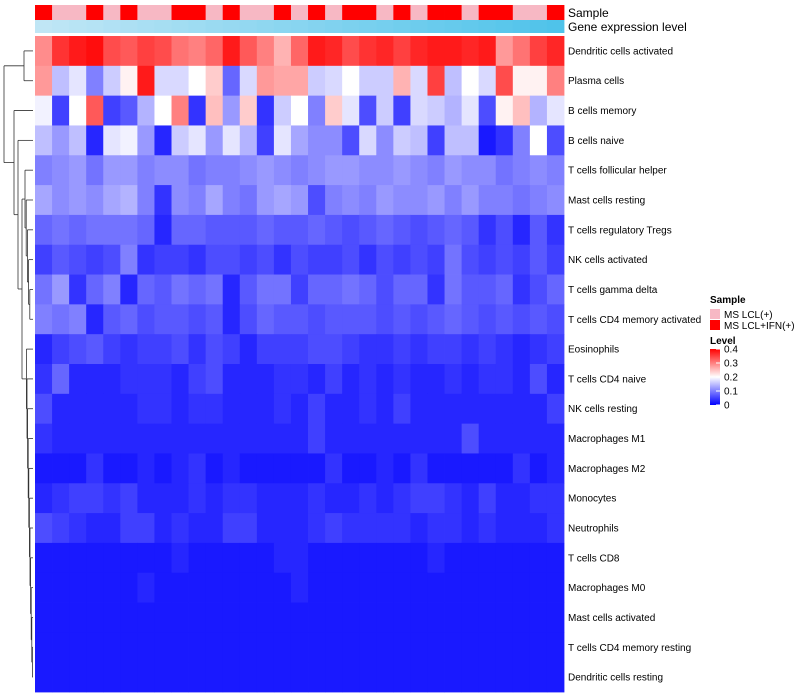  Describe the element at coordinates (715, 377) in the screenshot. I see `legend-colorbar` at that location.